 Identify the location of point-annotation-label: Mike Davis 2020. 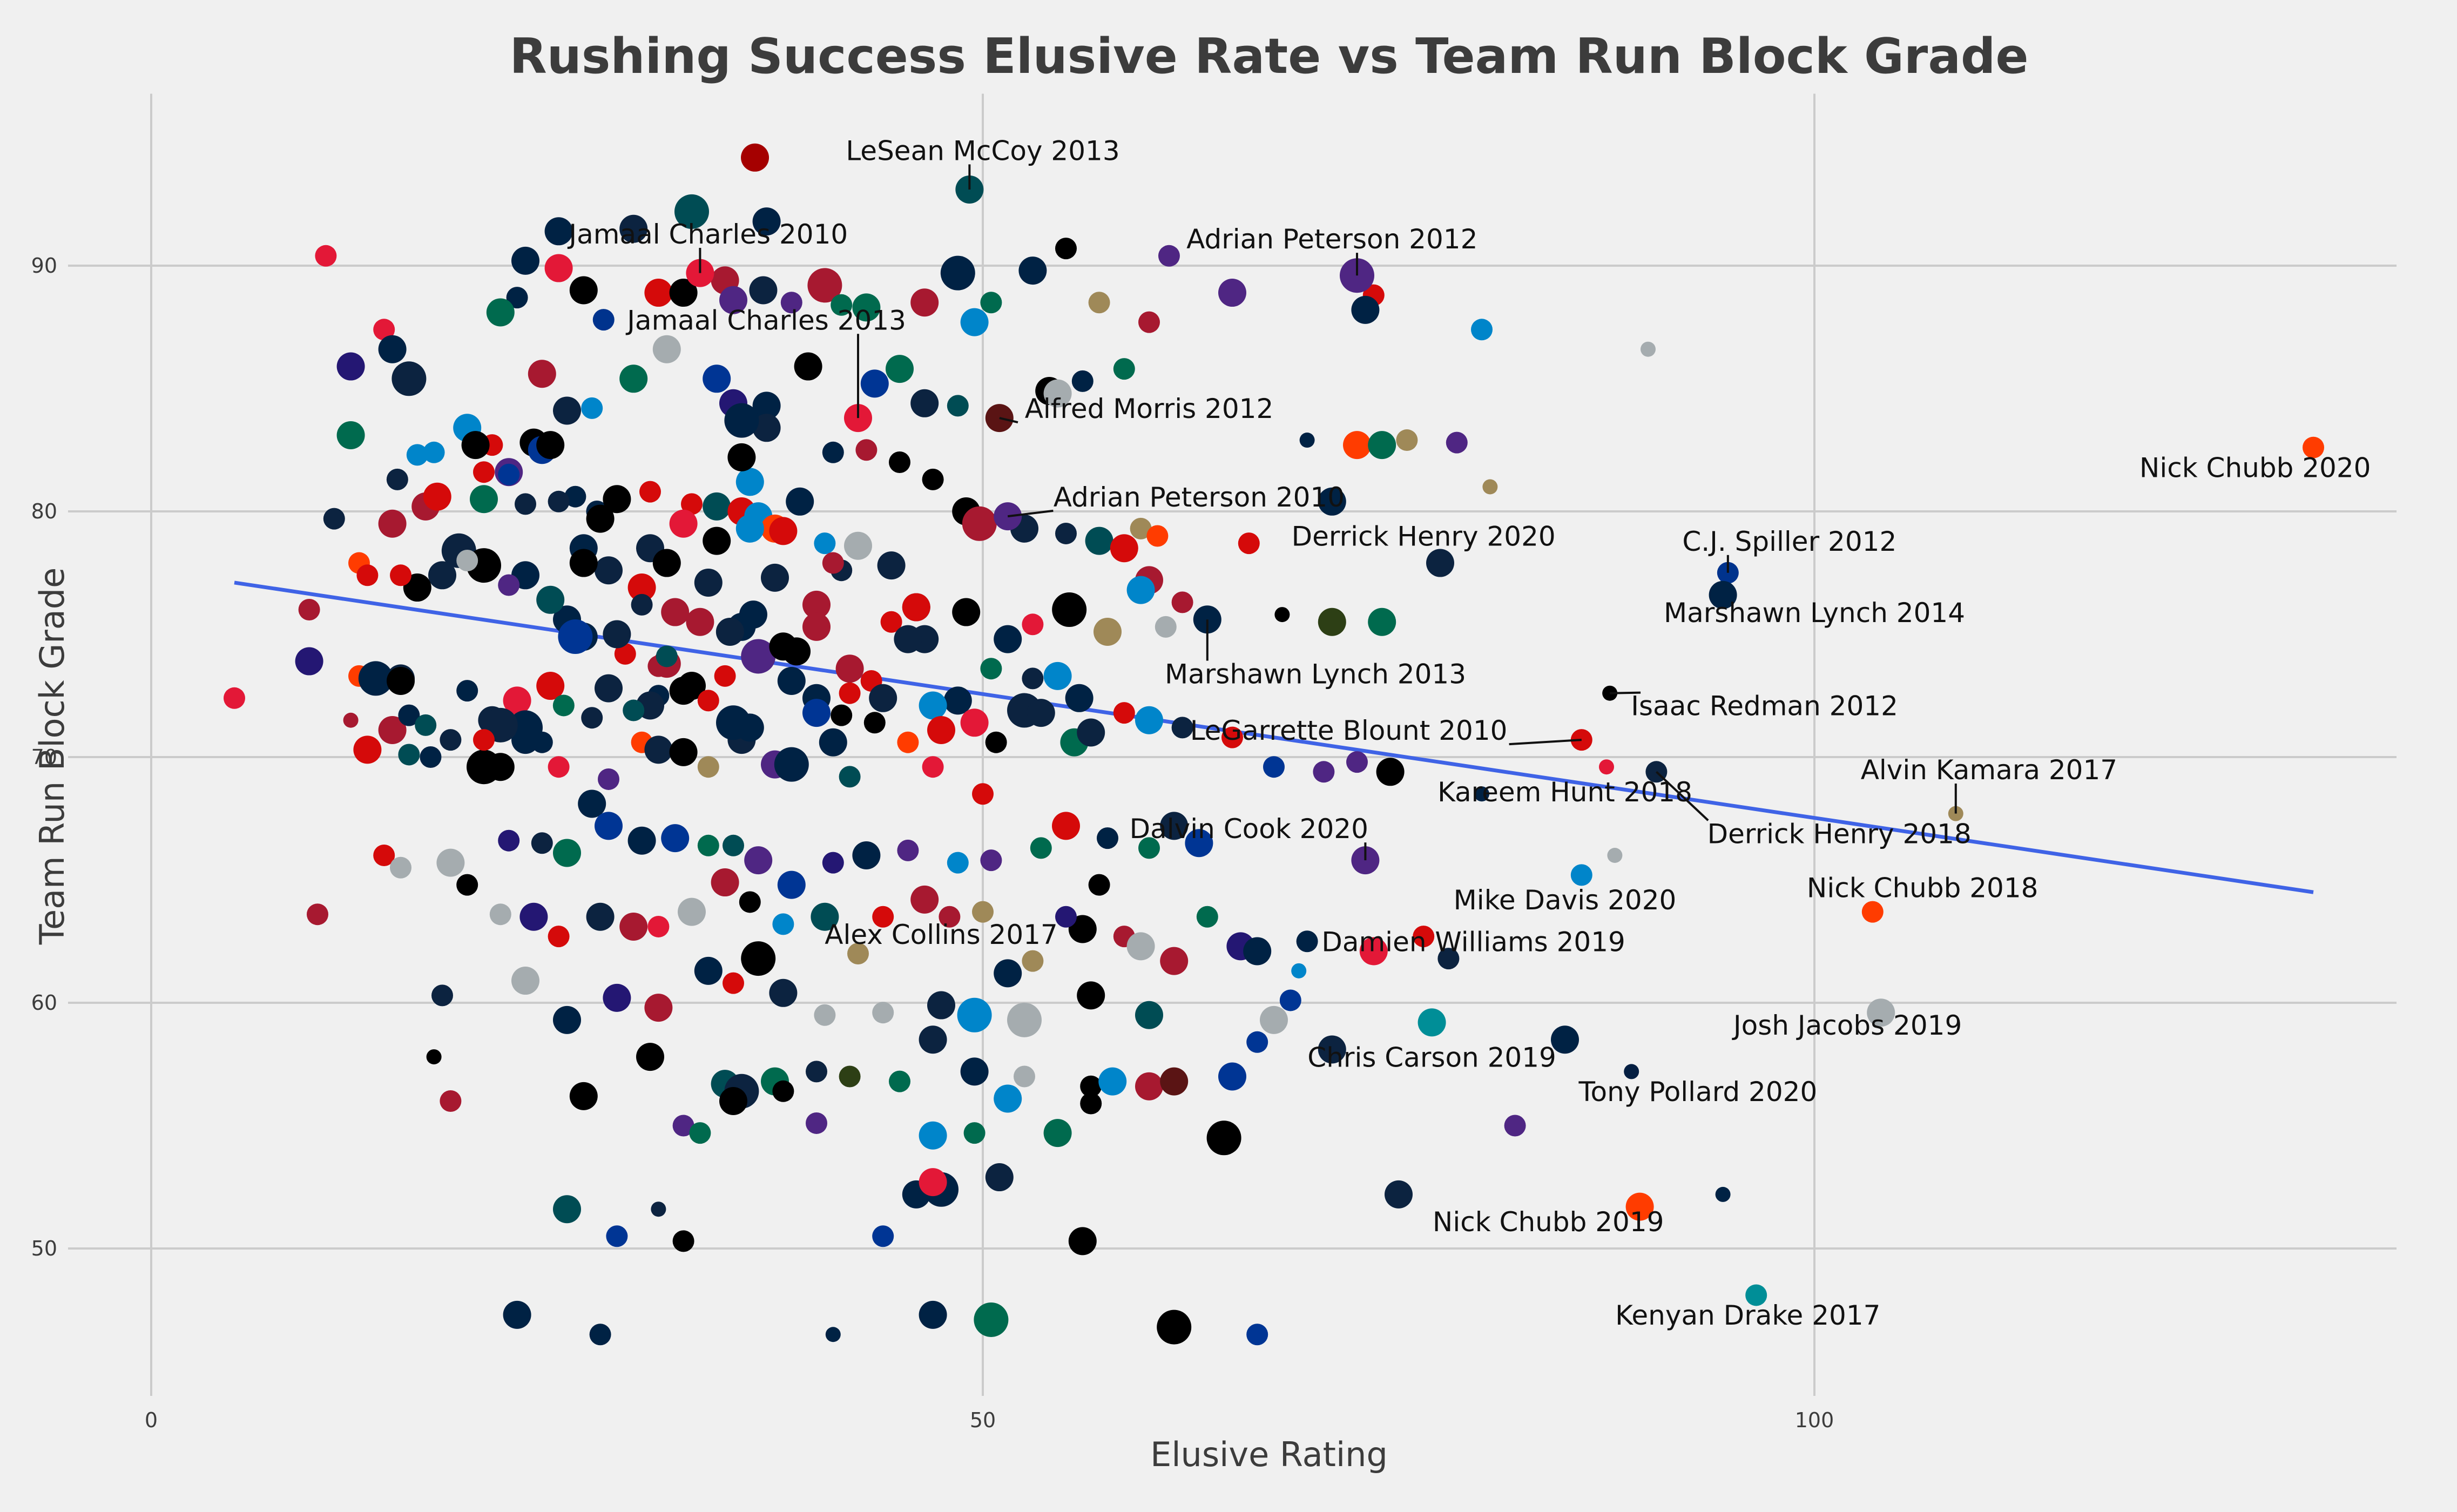
(1565, 901).